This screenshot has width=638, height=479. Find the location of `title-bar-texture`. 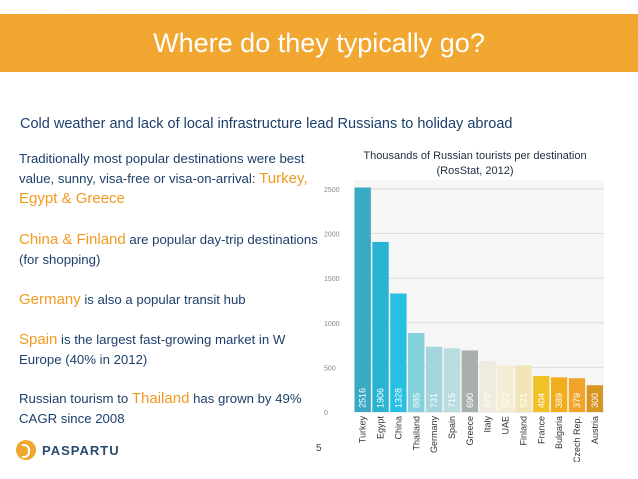

title-bar-texture is located at coordinates (319, 43).